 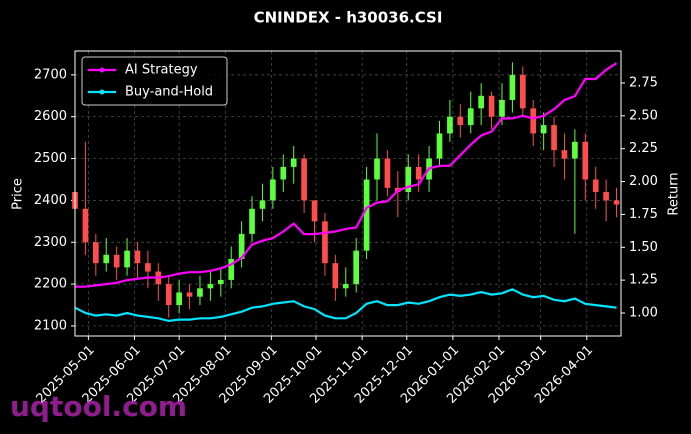 What do you see at coordinates (50, 242) in the screenshot?
I see `y-tick-label: 2300` at bounding box center [50, 242].